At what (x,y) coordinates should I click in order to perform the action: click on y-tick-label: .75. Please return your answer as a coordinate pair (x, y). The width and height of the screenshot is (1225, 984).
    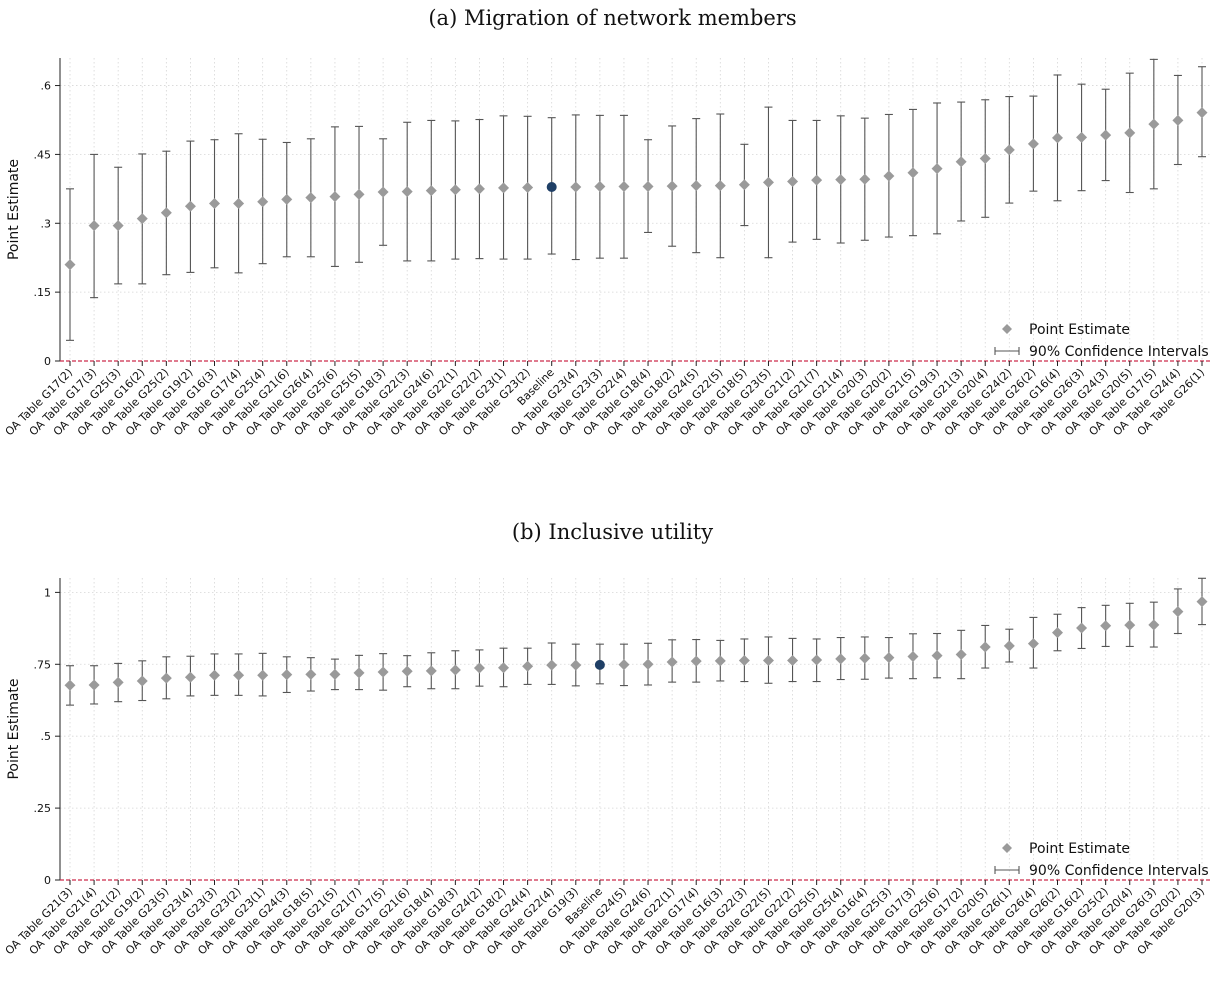
    Looking at the image, I should click on (43, 664).